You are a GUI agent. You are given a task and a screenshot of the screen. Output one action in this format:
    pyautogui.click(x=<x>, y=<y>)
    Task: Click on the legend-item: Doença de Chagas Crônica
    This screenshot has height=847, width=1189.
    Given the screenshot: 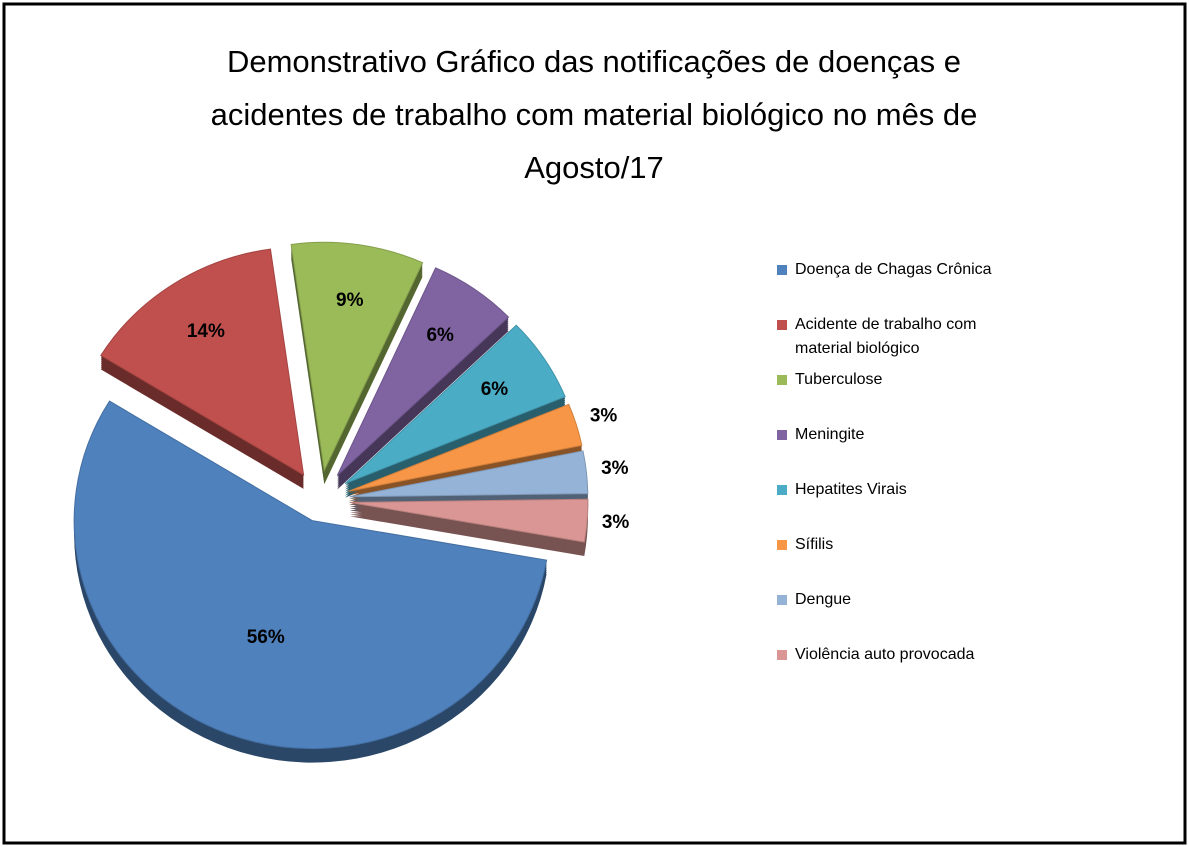 What is the action you would take?
    pyautogui.click(x=906, y=285)
    